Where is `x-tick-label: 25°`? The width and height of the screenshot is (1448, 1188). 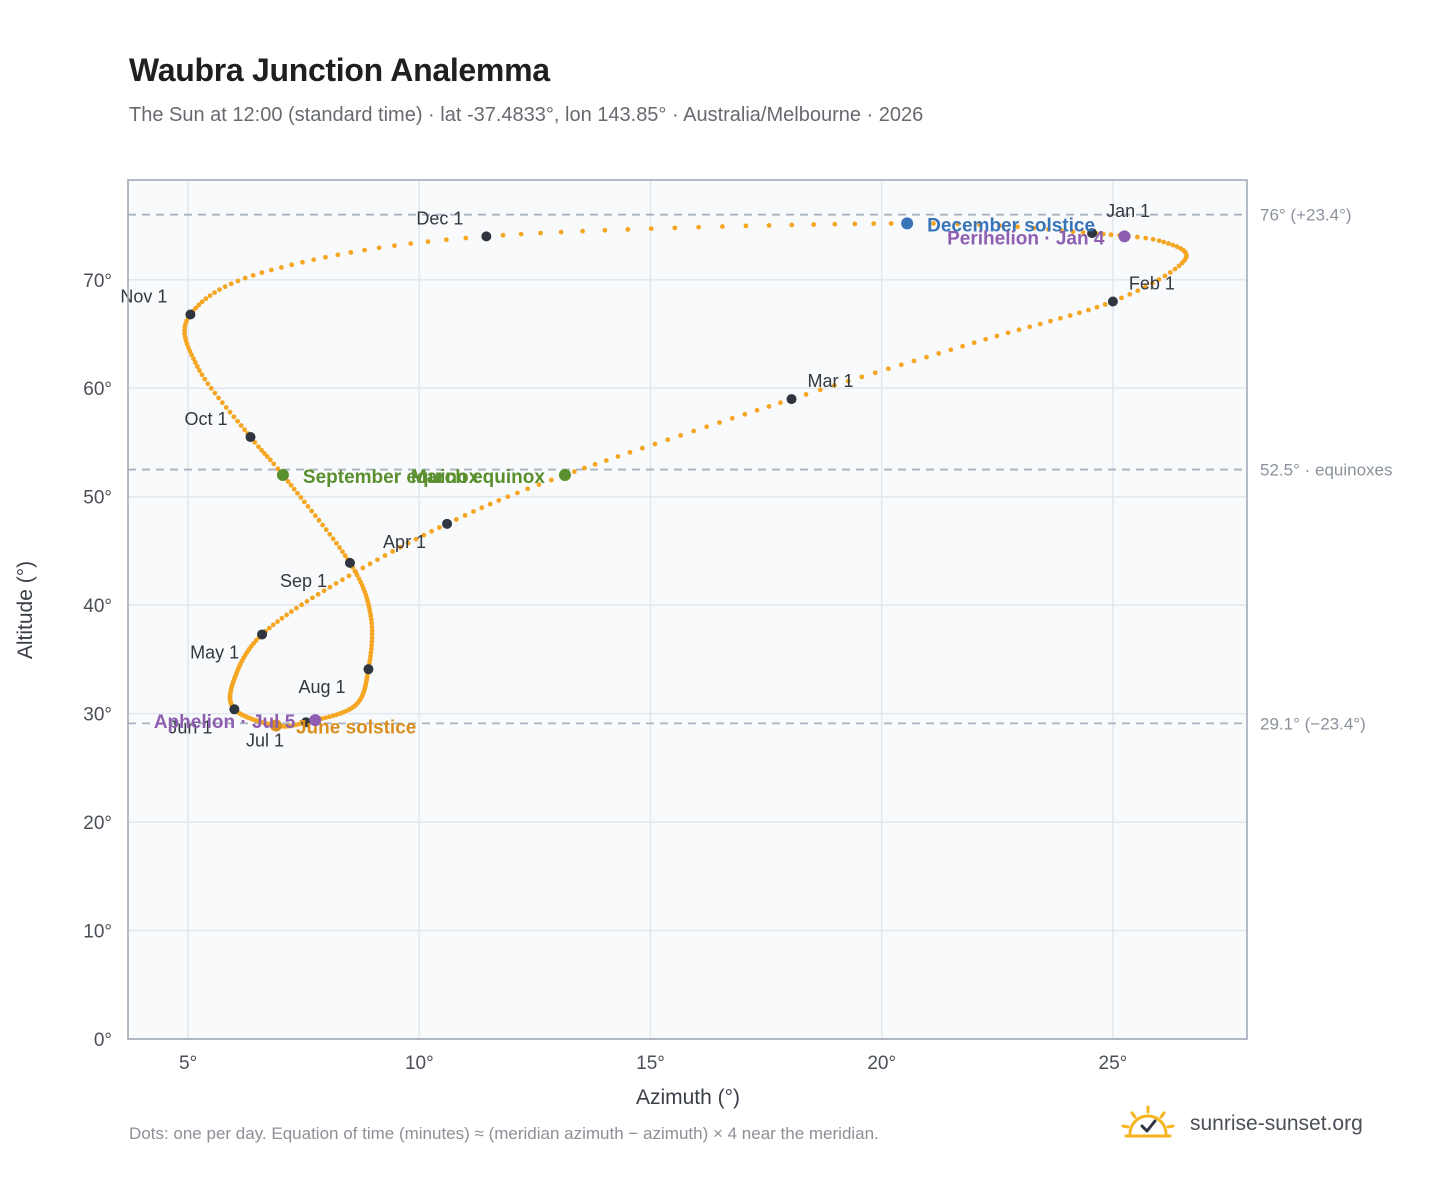 x-tick-label: 25° is located at coordinates (1113, 1063).